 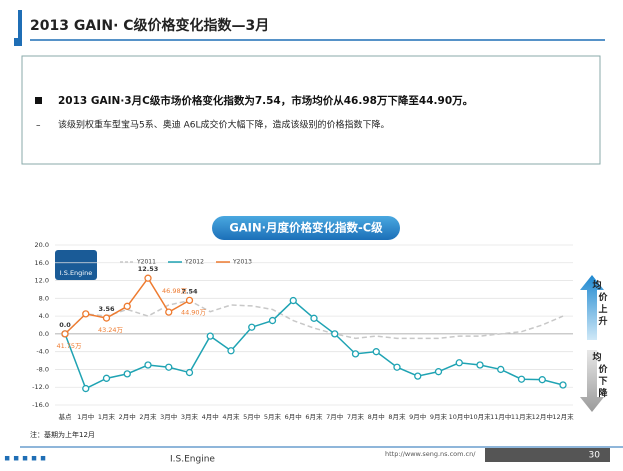 I want to click on up-arrow, so click(x=592, y=307).